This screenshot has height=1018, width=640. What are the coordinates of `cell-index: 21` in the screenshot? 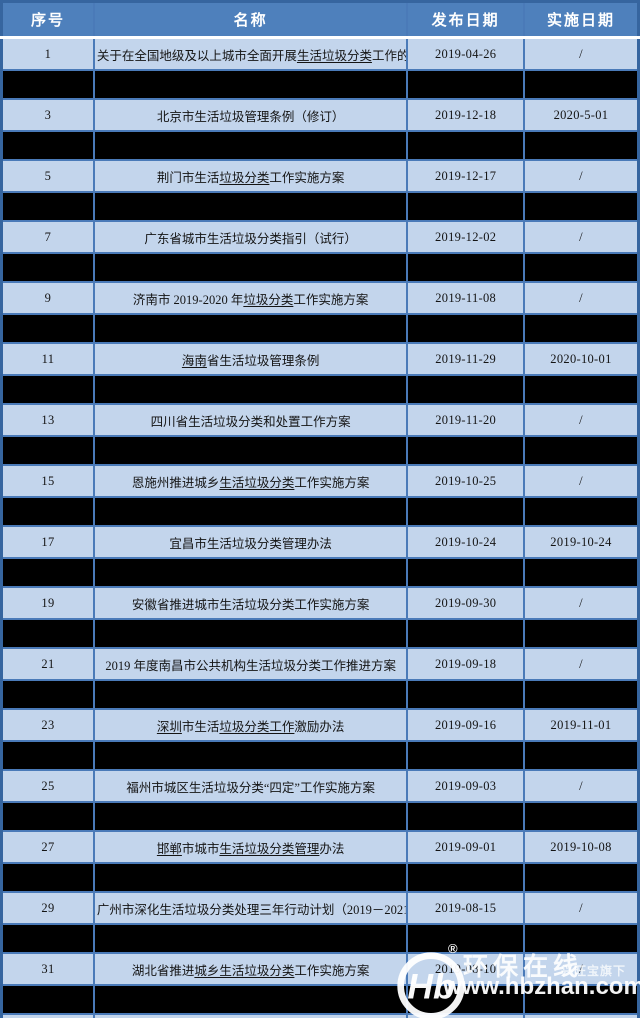 It's located at (47, 664).